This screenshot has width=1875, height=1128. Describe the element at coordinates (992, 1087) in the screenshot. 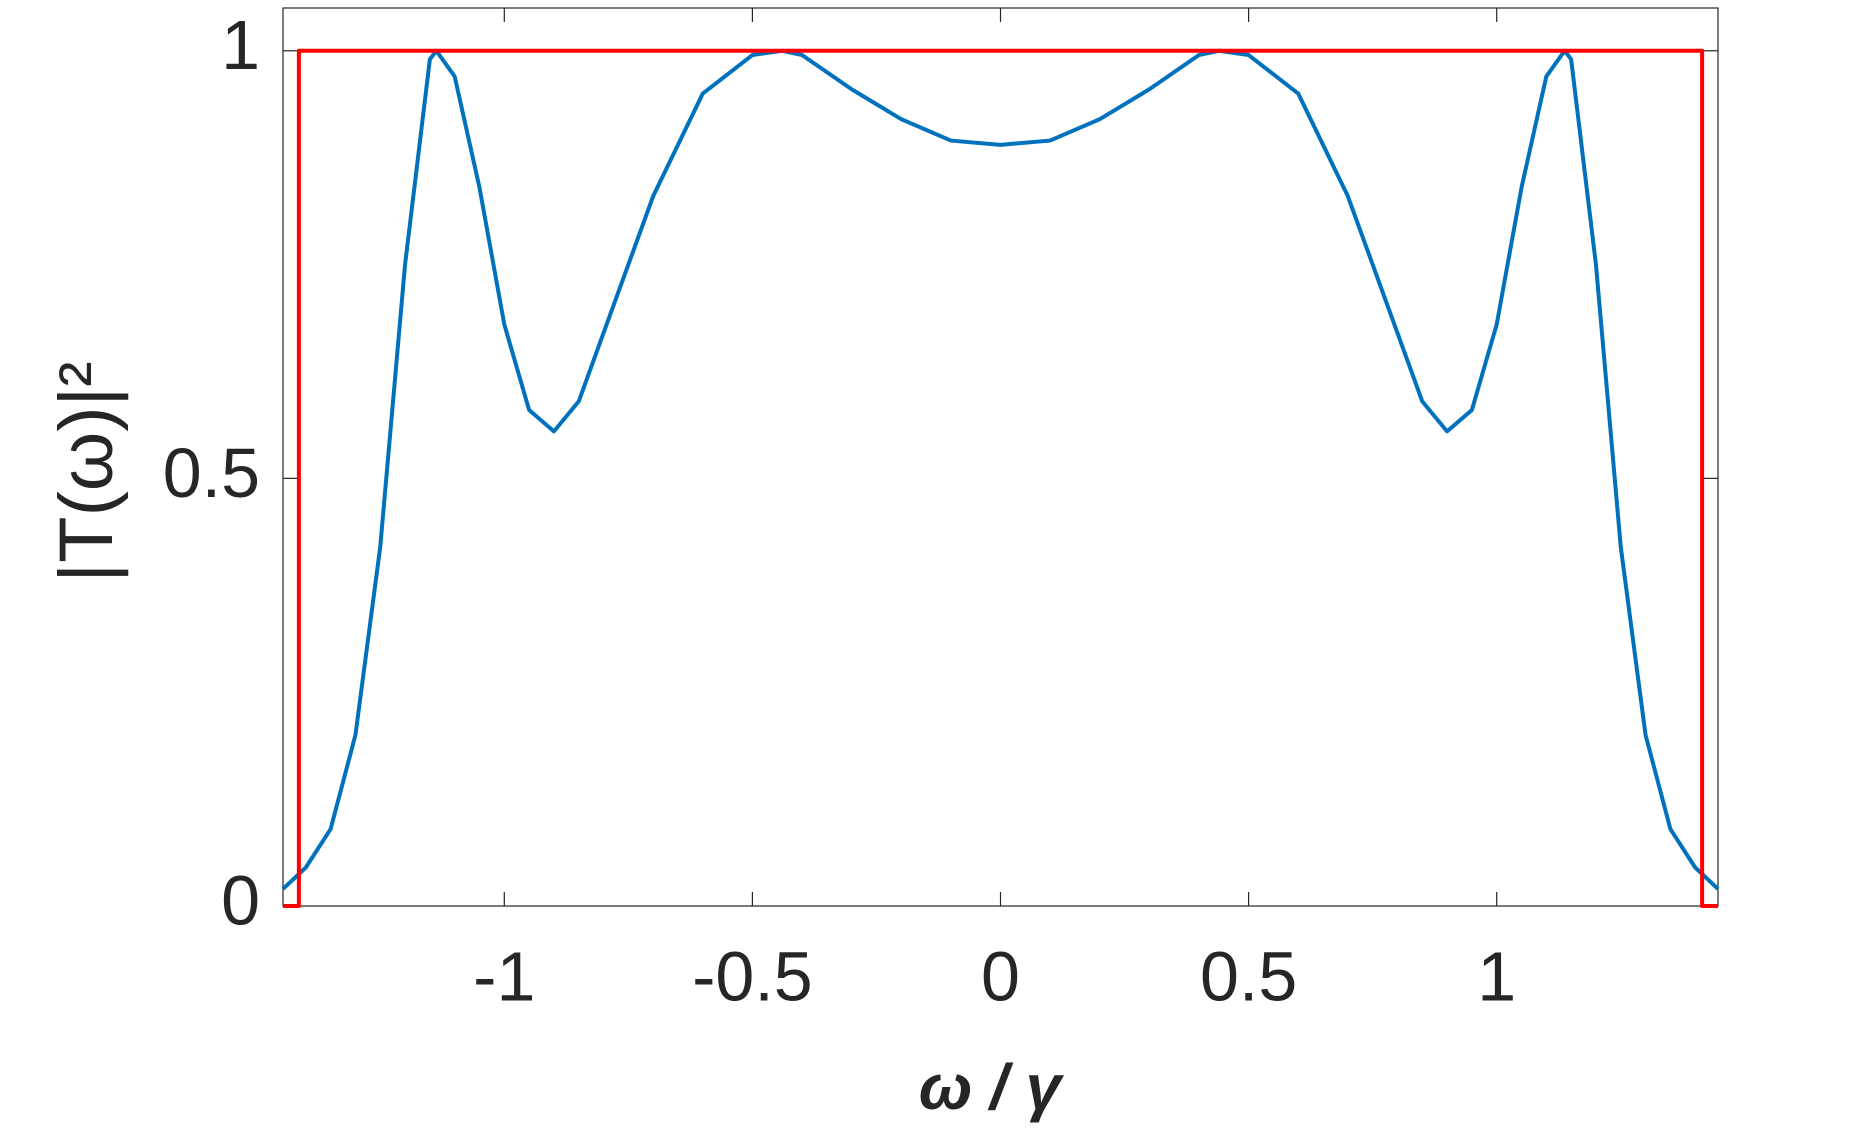

I see `x-axis-label: ω / γ` at that location.